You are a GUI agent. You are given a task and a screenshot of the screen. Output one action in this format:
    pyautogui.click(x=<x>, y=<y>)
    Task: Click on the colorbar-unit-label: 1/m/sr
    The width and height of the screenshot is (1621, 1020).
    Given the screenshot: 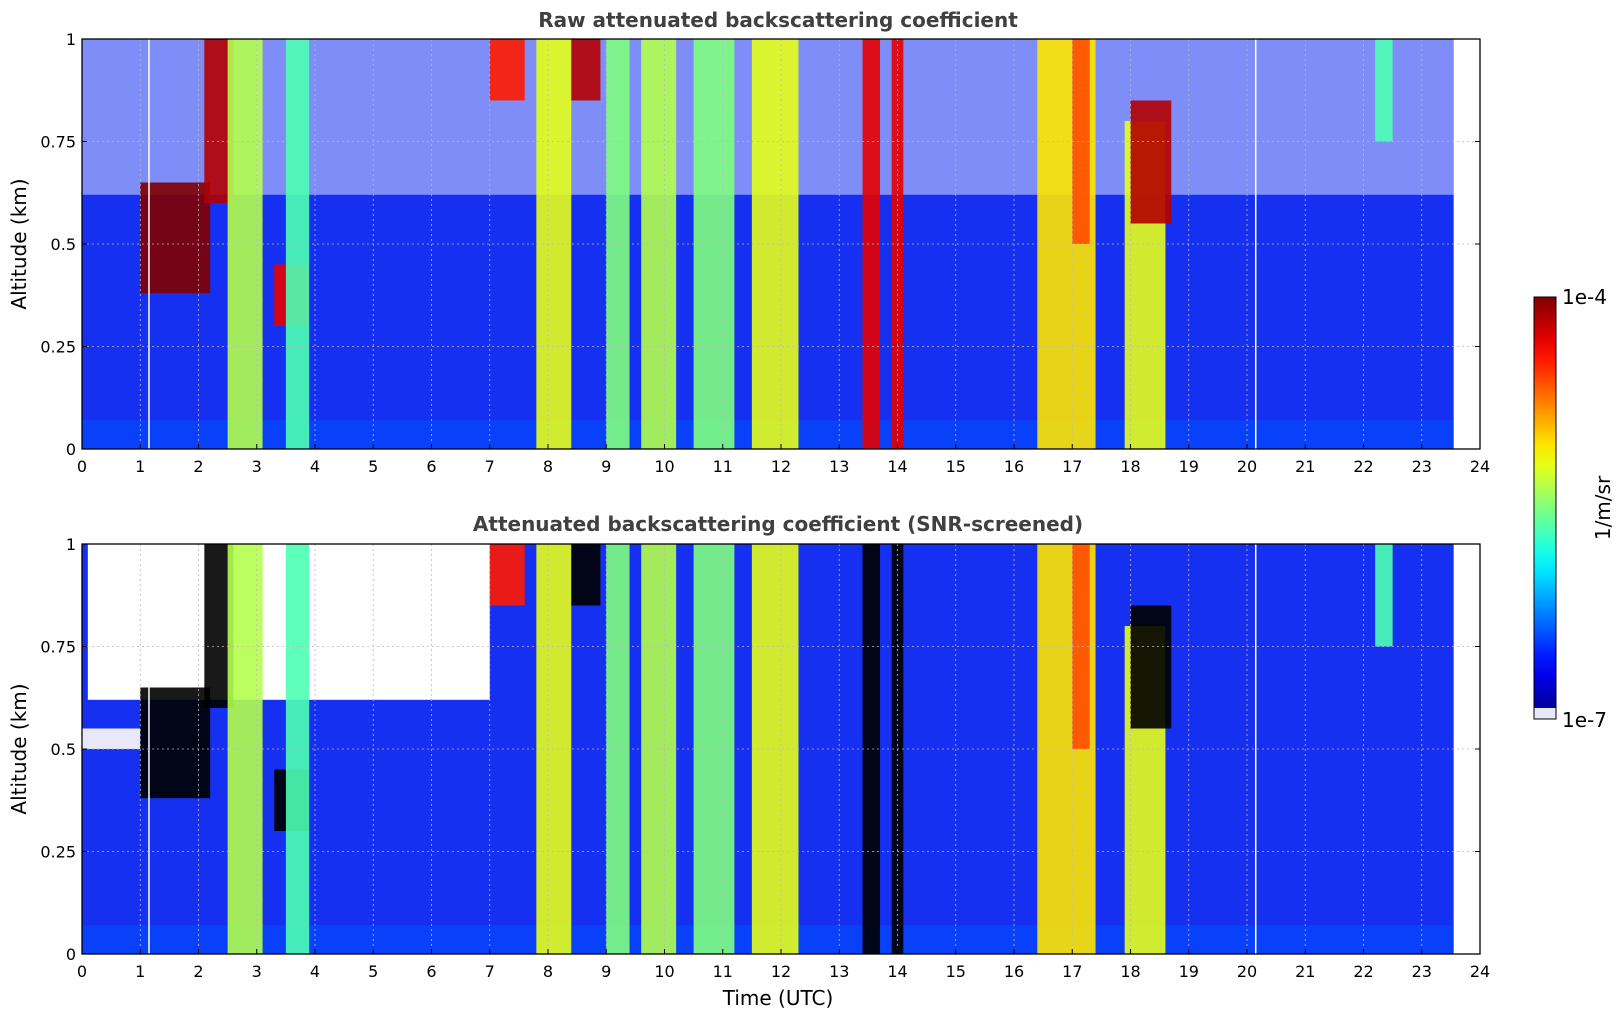 What is the action you would take?
    pyautogui.click(x=1603, y=507)
    